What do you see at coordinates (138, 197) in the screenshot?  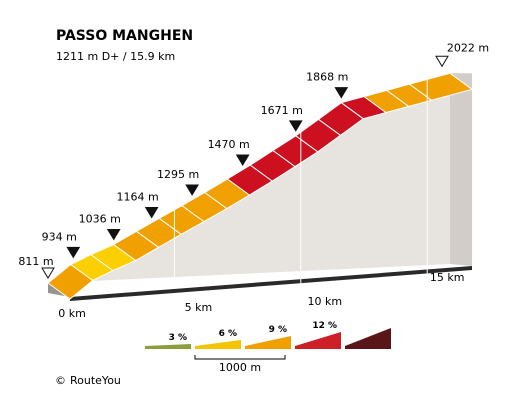 I see `elevation-marker-label: 1164 m` at bounding box center [138, 197].